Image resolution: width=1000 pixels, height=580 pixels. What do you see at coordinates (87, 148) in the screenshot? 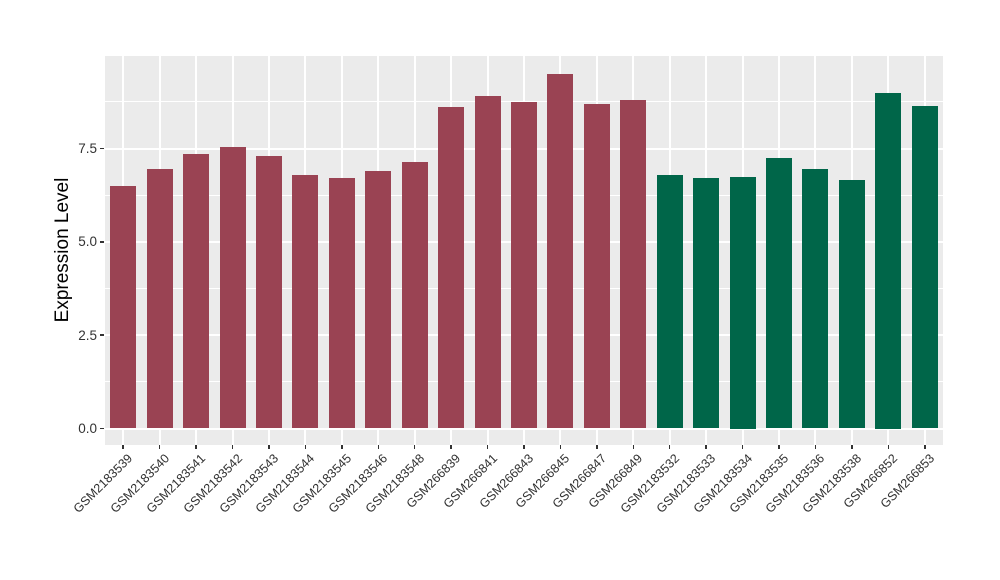
I see `y-tick-label: 7.5` at bounding box center [87, 148].